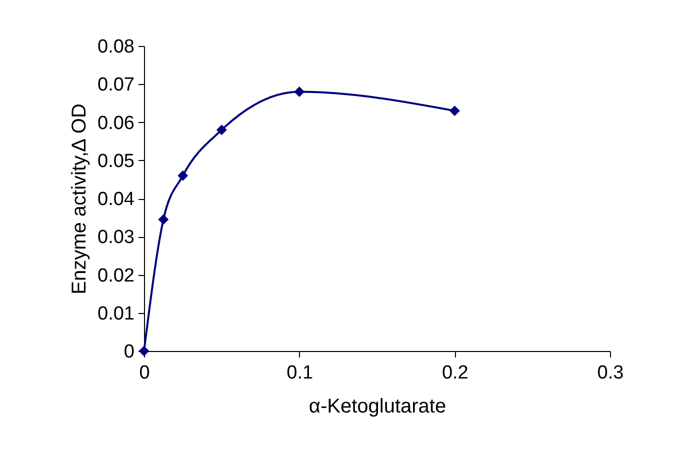  Describe the element at coordinates (116, 237) in the screenshot. I see `y-tick-label: 0.03` at that location.